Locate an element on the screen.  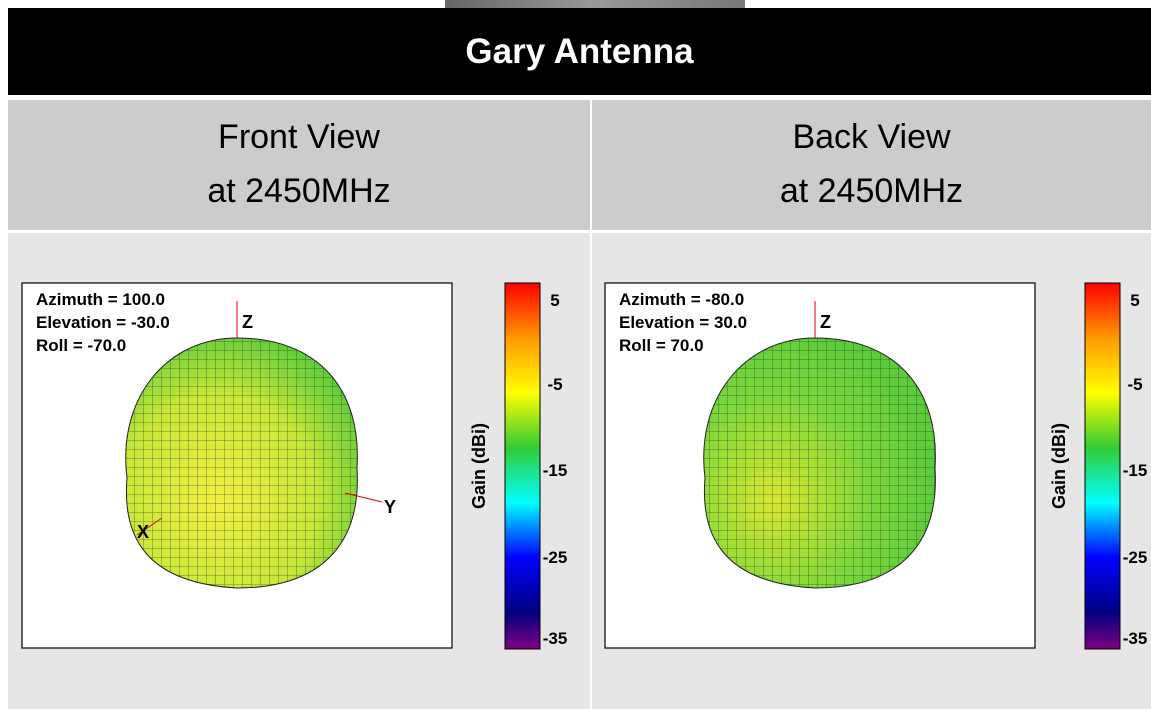
panel-heading: Back View at 2450MHz is located at coordinates (871, 165).